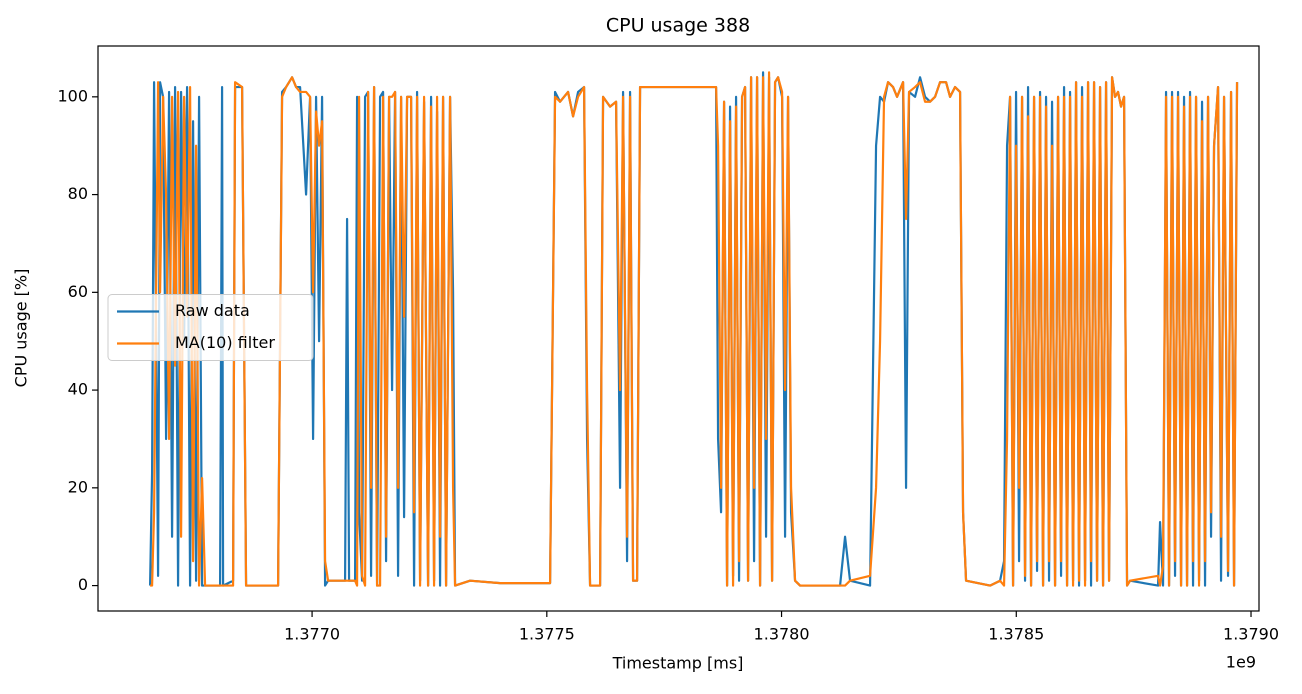 Image resolution: width=1302 pixels, height=694 pixels. I want to click on x-tick-label: 1.3780, so click(782, 634).